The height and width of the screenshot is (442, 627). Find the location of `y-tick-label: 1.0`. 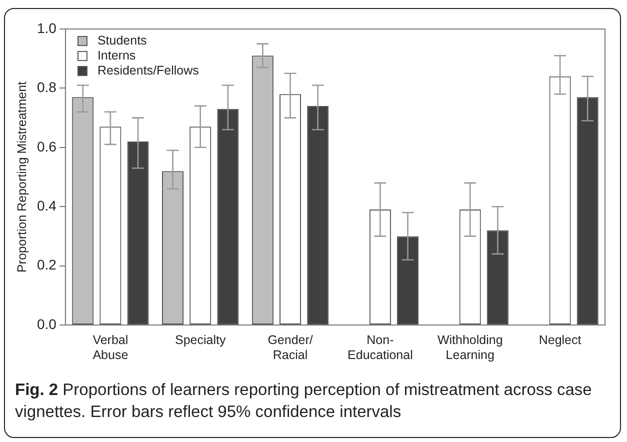

y-tick-label: 1.0 is located at coordinates (46, 28).